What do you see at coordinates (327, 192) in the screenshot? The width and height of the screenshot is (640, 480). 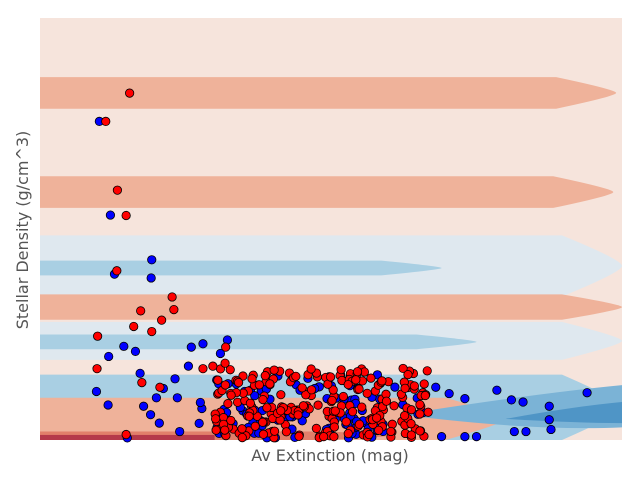 I see `contour-band-red` at bounding box center [327, 192].